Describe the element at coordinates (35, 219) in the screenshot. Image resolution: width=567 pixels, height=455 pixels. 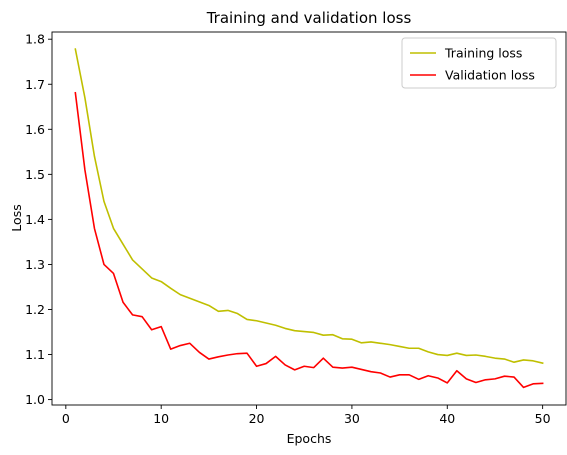
I see `y-tick-label: 1.4` at that location.